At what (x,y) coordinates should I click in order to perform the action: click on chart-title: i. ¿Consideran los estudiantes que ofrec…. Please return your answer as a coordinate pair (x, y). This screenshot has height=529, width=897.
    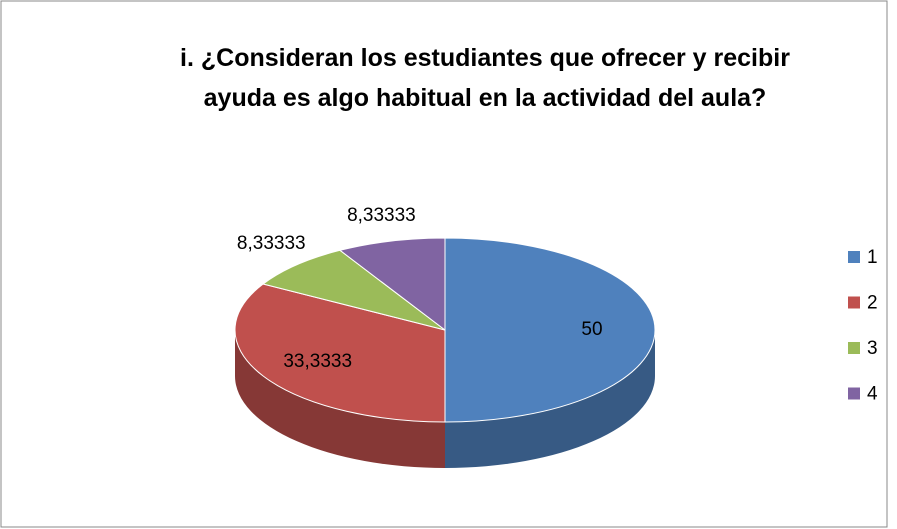
    Looking at the image, I should click on (485, 78).